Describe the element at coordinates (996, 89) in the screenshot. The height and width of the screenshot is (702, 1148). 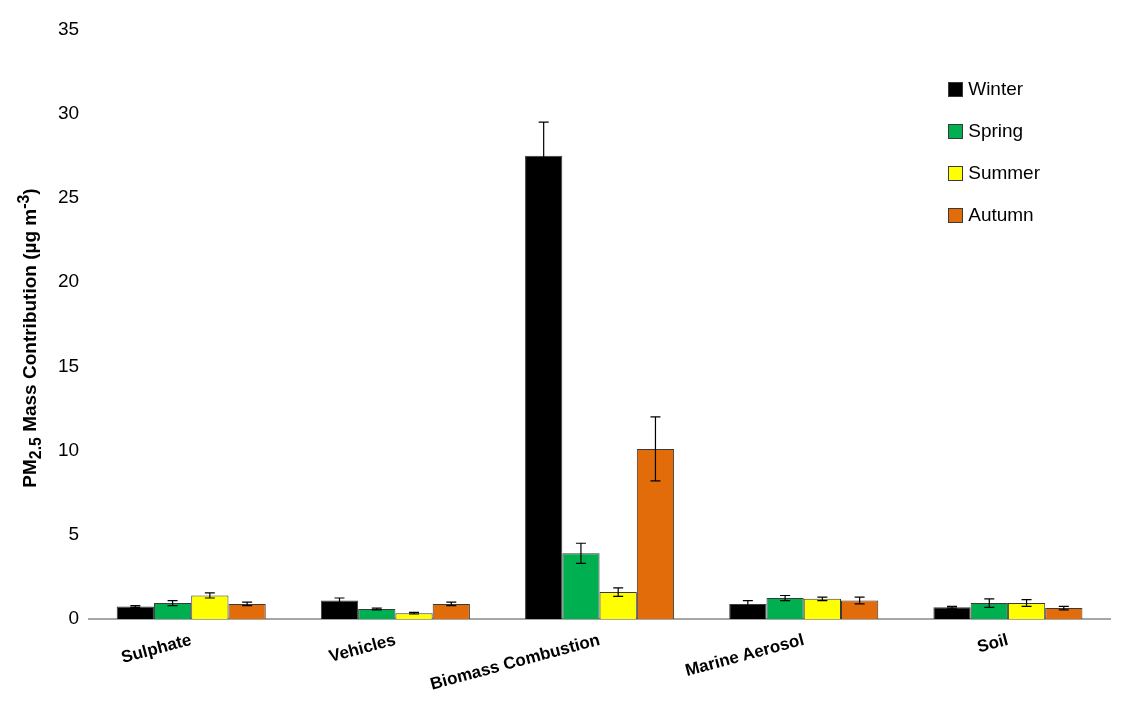
I see `legend-label: Winter` at that location.